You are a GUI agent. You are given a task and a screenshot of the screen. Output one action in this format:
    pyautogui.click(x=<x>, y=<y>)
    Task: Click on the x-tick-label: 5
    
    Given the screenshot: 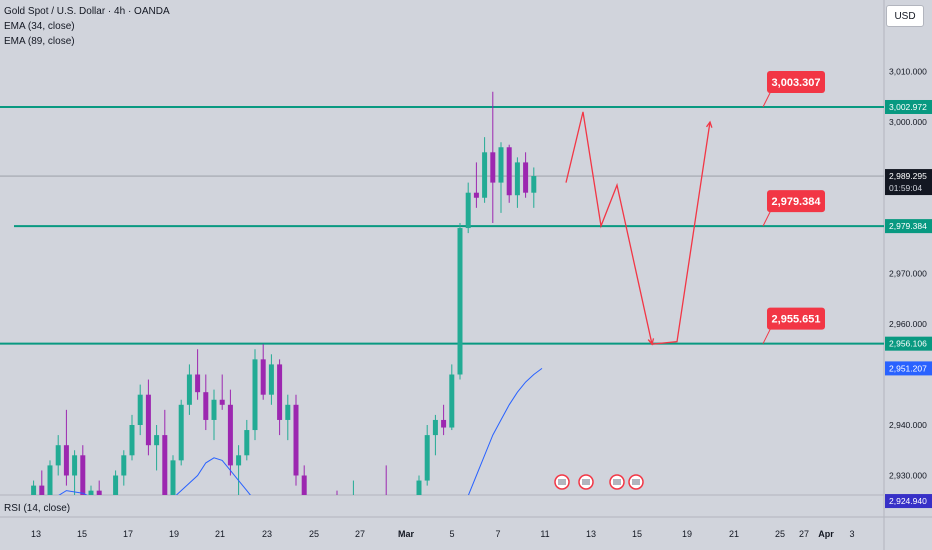 What is the action you would take?
    pyautogui.click(x=451, y=534)
    